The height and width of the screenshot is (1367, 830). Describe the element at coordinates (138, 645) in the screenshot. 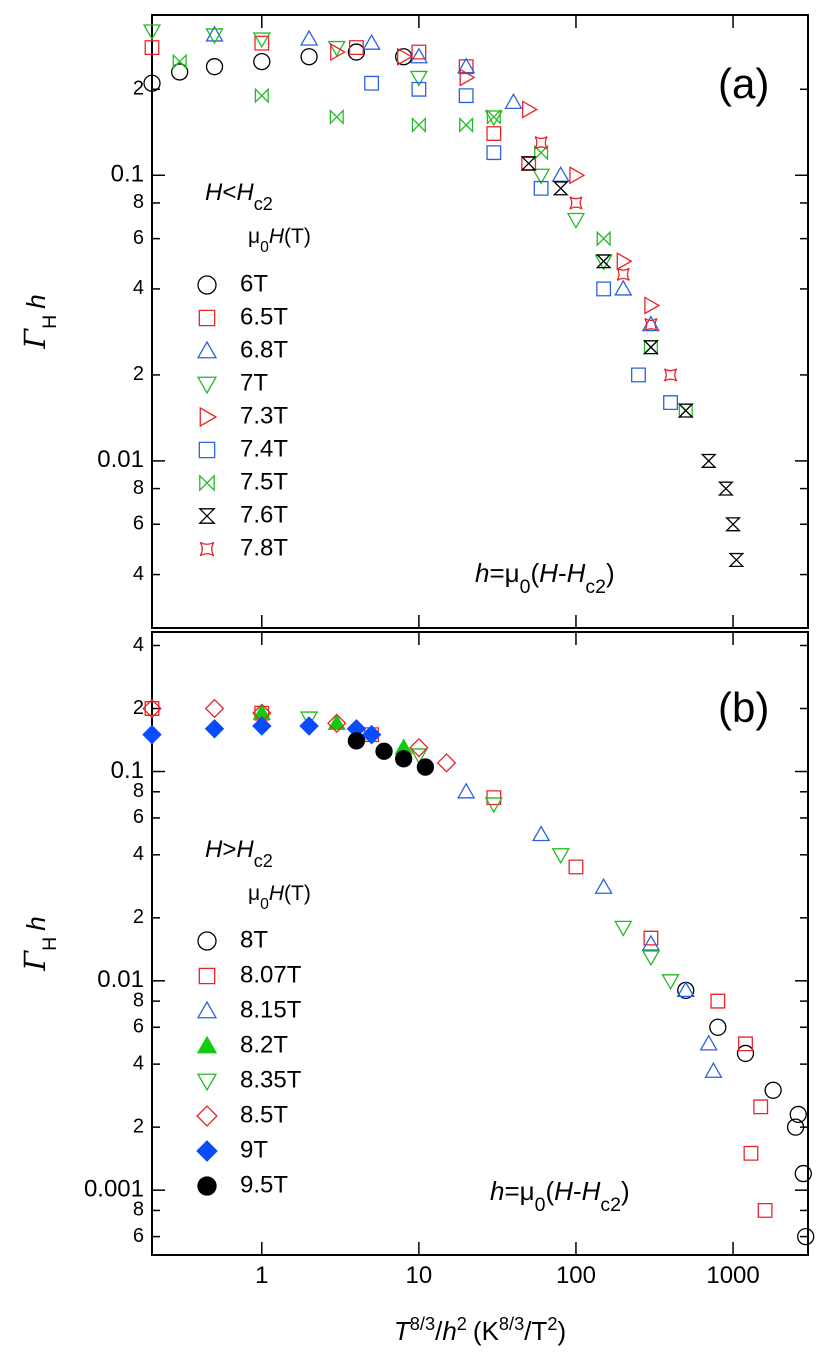

I see `y-tick-label: 4` at that location.